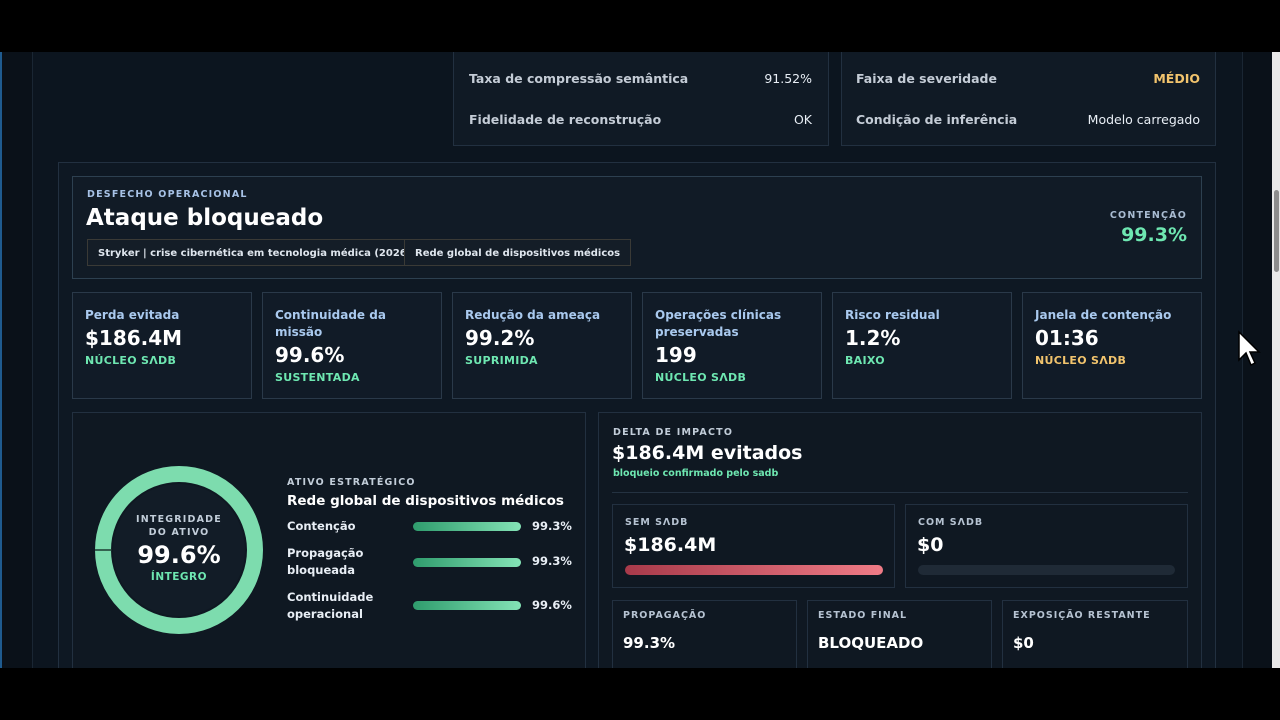  Describe the element at coordinates (1148, 215) in the screenshot. I see `containment-label: CONTENÇÃO` at that location.